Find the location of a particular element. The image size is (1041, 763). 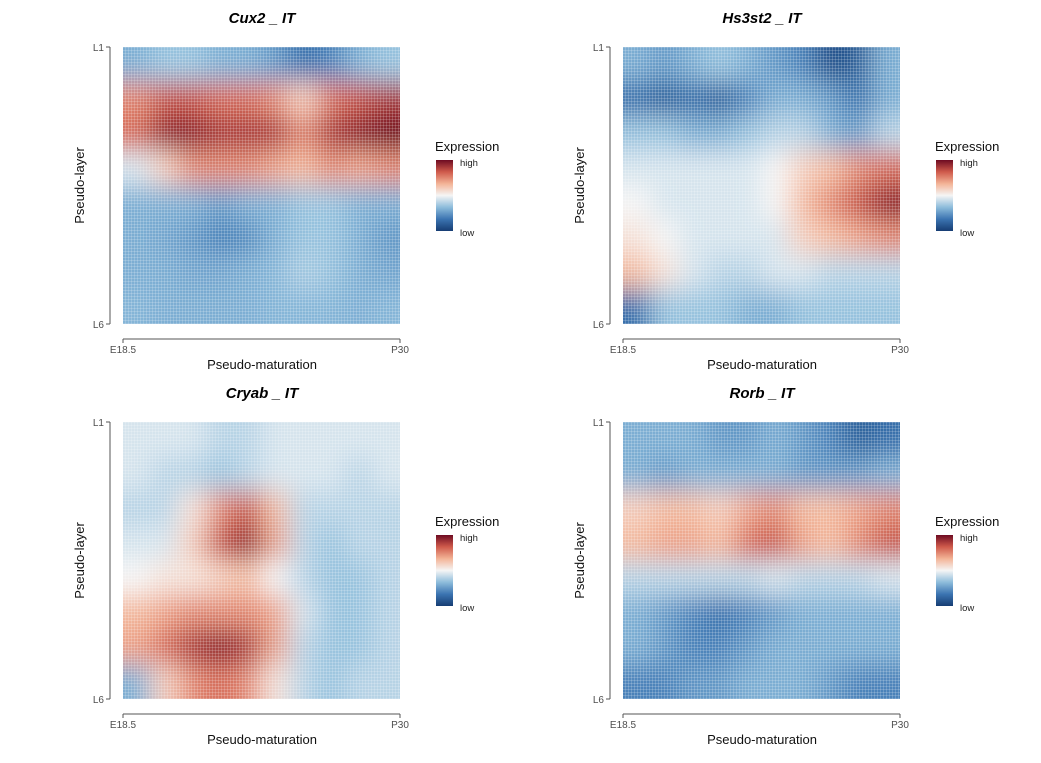

panel-title: Cryab _ IT is located at coordinates (263, 393).